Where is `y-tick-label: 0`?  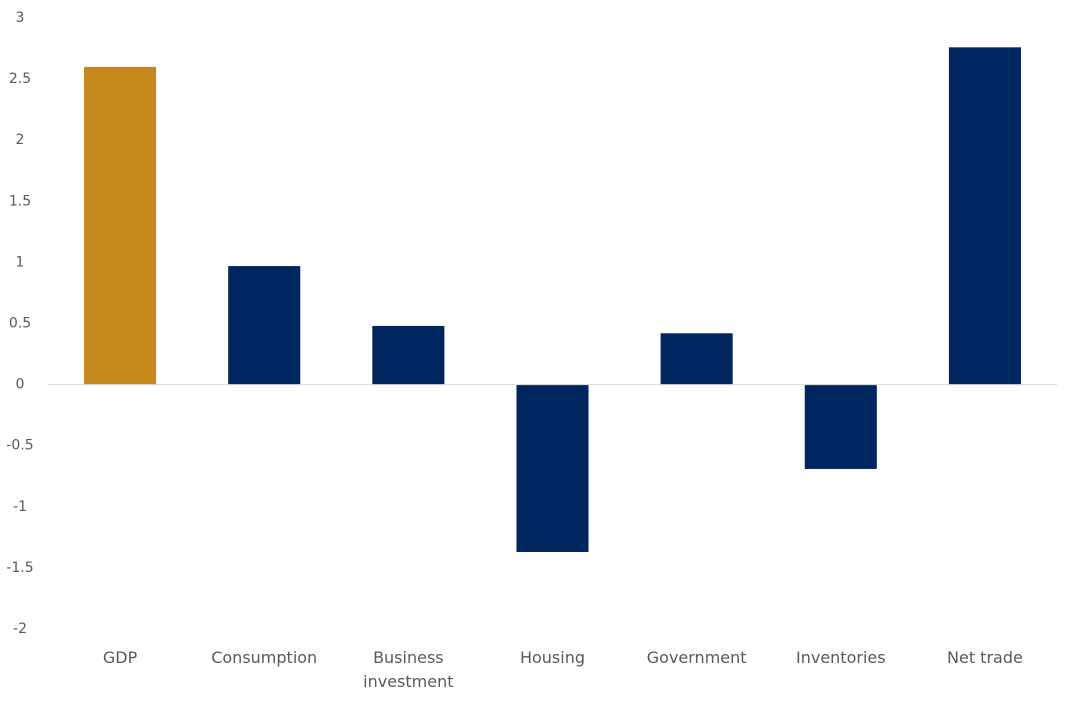
y-tick-label: 0 is located at coordinates (20, 385).